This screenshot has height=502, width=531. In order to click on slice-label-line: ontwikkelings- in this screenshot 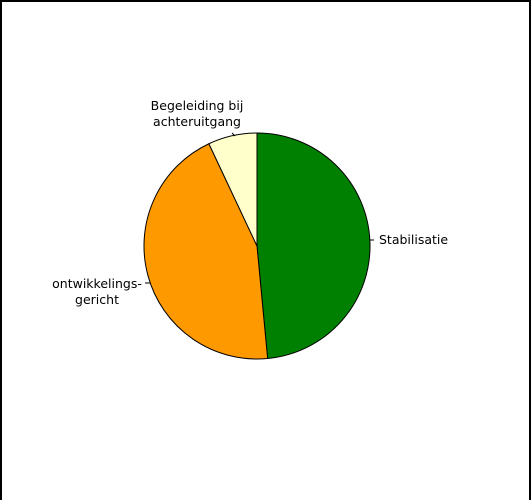, I will do `click(97, 283)`.